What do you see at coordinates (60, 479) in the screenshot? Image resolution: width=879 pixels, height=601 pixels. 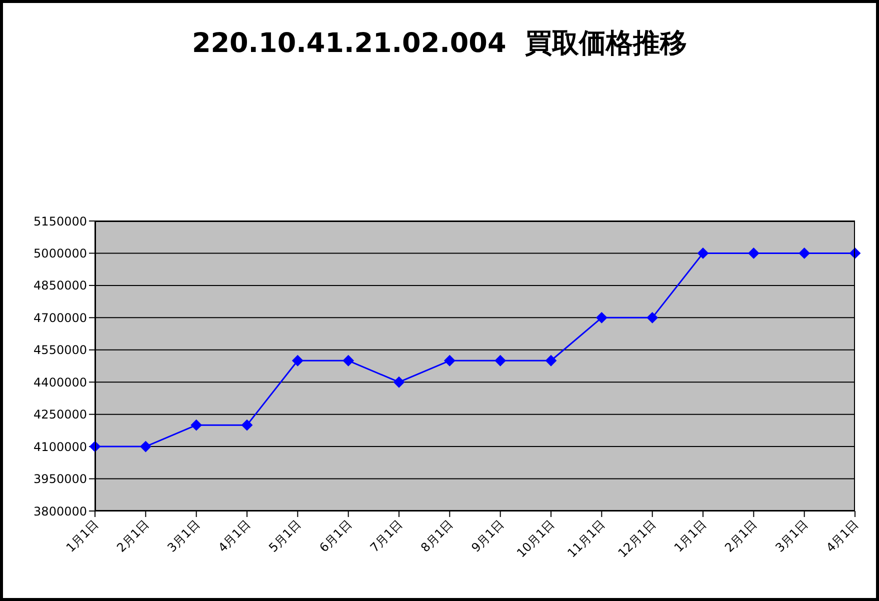 I see `y-tick-label: 3950000` at bounding box center [60, 479].